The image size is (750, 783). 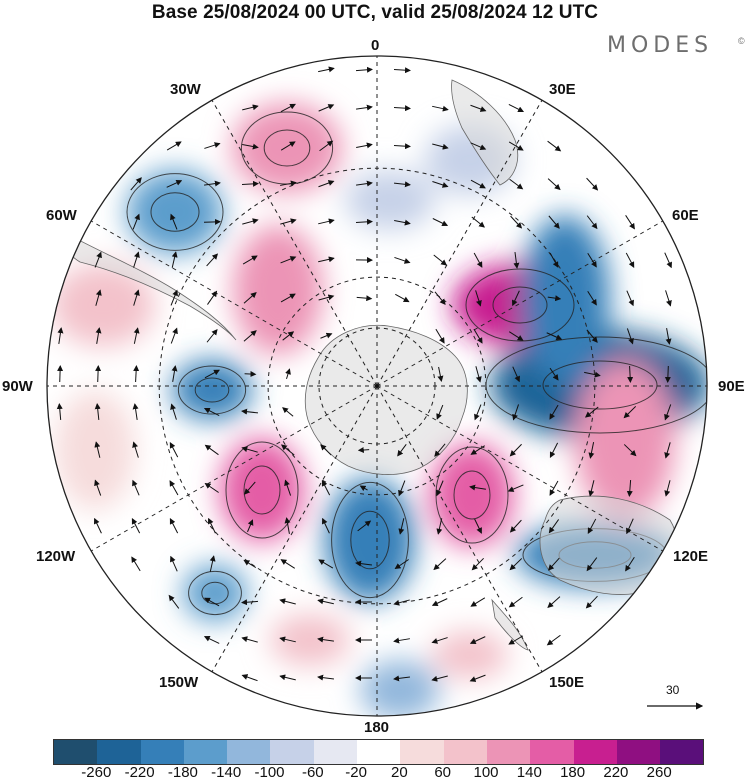 What do you see at coordinates (659, 772) in the screenshot?
I see `colorbar-tick-label: 260` at bounding box center [659, 772].